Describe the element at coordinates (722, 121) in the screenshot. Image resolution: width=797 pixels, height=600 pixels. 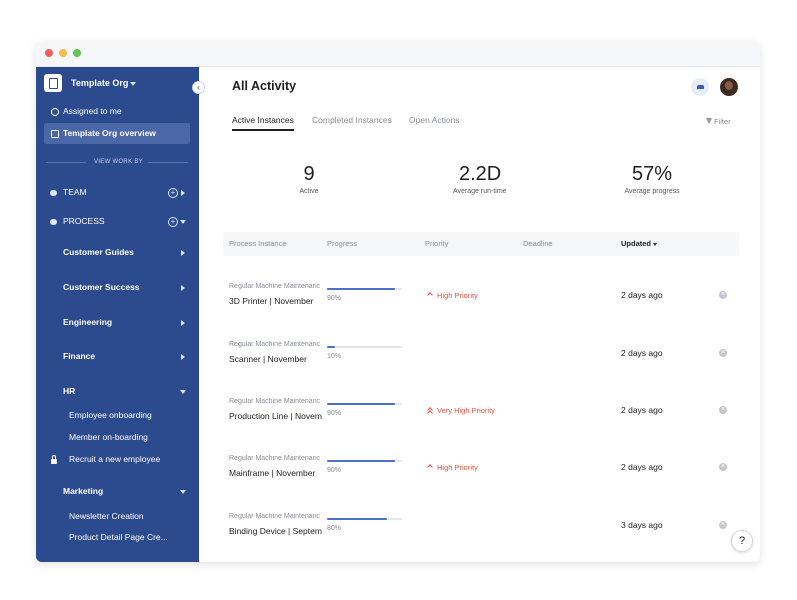
I see `filter-button: Filter` at that location.